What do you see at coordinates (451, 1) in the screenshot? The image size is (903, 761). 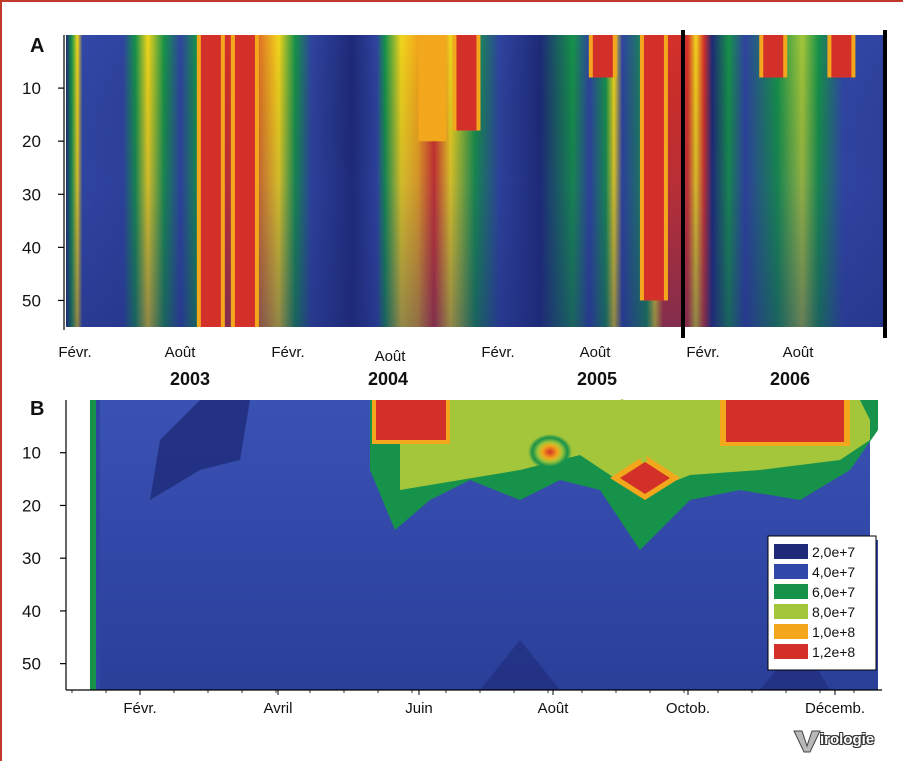 I see `frame-top-border` at bounding box center [451, 1].